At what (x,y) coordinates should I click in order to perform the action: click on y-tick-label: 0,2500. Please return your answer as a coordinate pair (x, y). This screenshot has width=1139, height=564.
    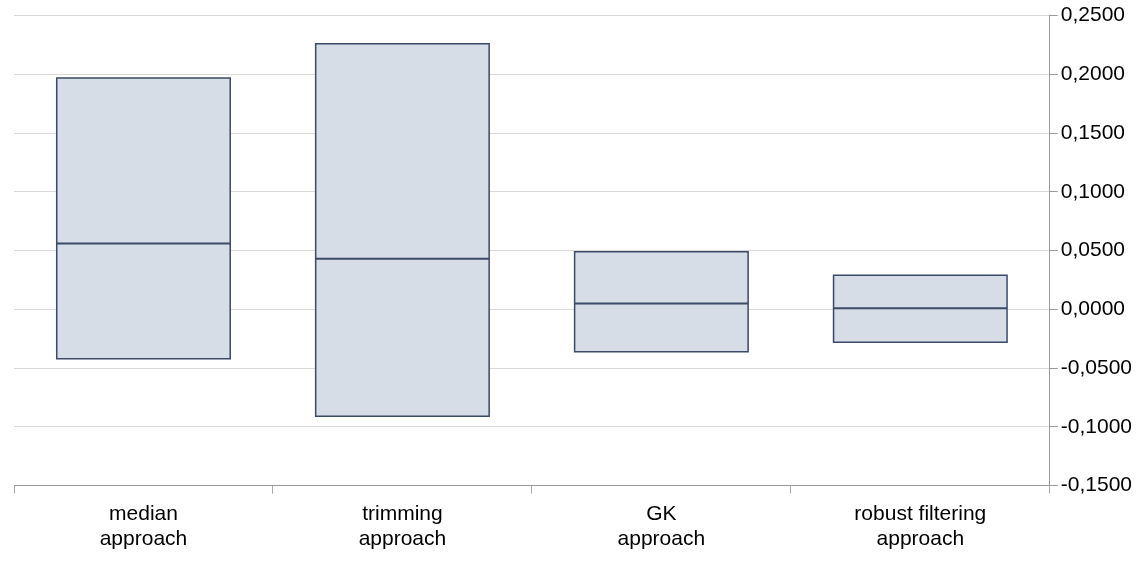
    Looking at the image, I should click on (1093, 14).